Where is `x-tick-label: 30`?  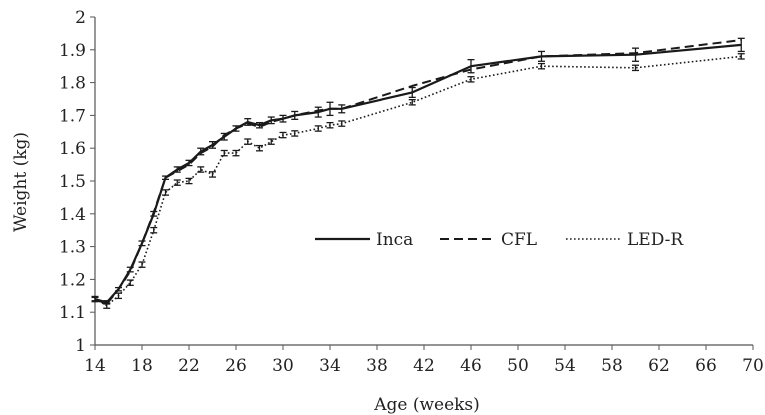 x-tick-label: 30 is located at coordinates (283, 366).